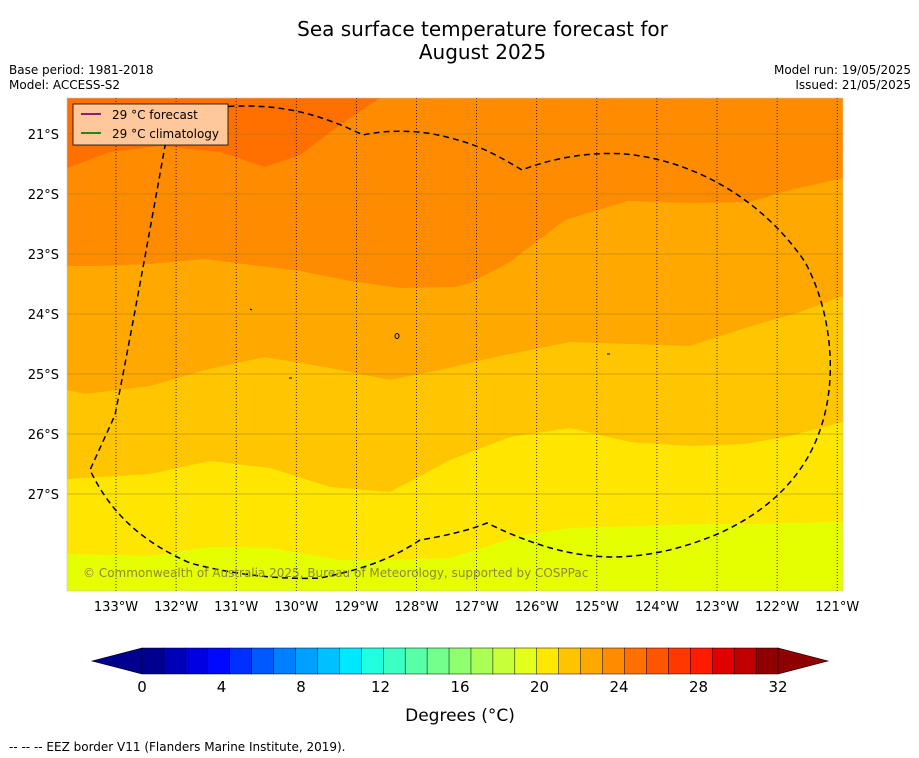  I want to click on latitude-tick-label: 26°S, so click(43, 435).